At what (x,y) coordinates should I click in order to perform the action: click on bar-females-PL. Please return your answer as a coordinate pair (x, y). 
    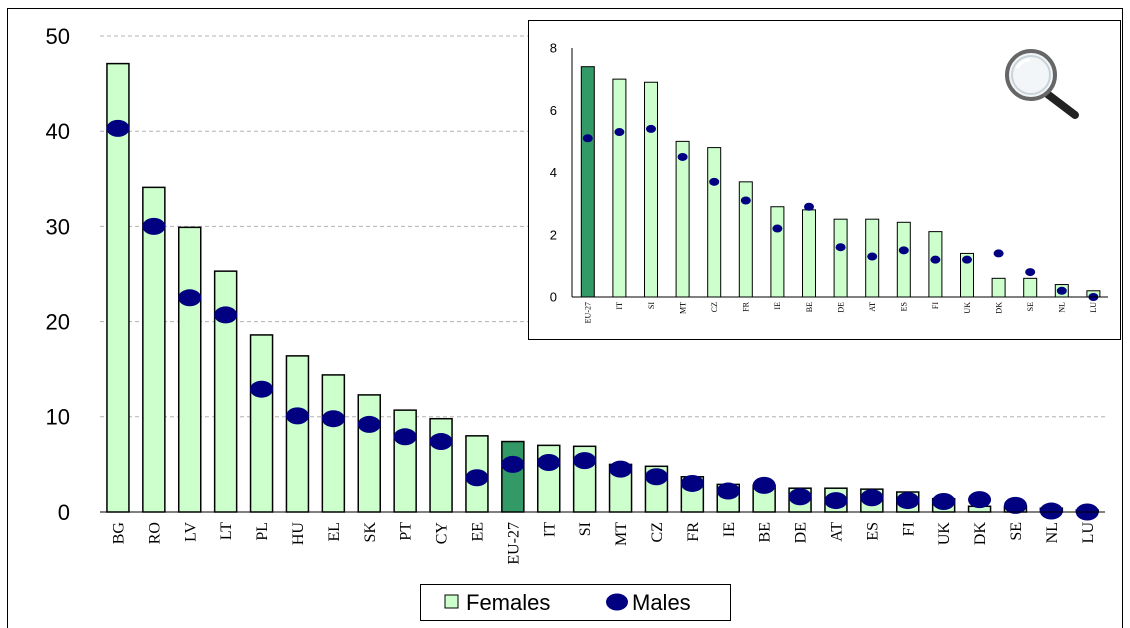
    Looking at the image, I should click on (261, 423).